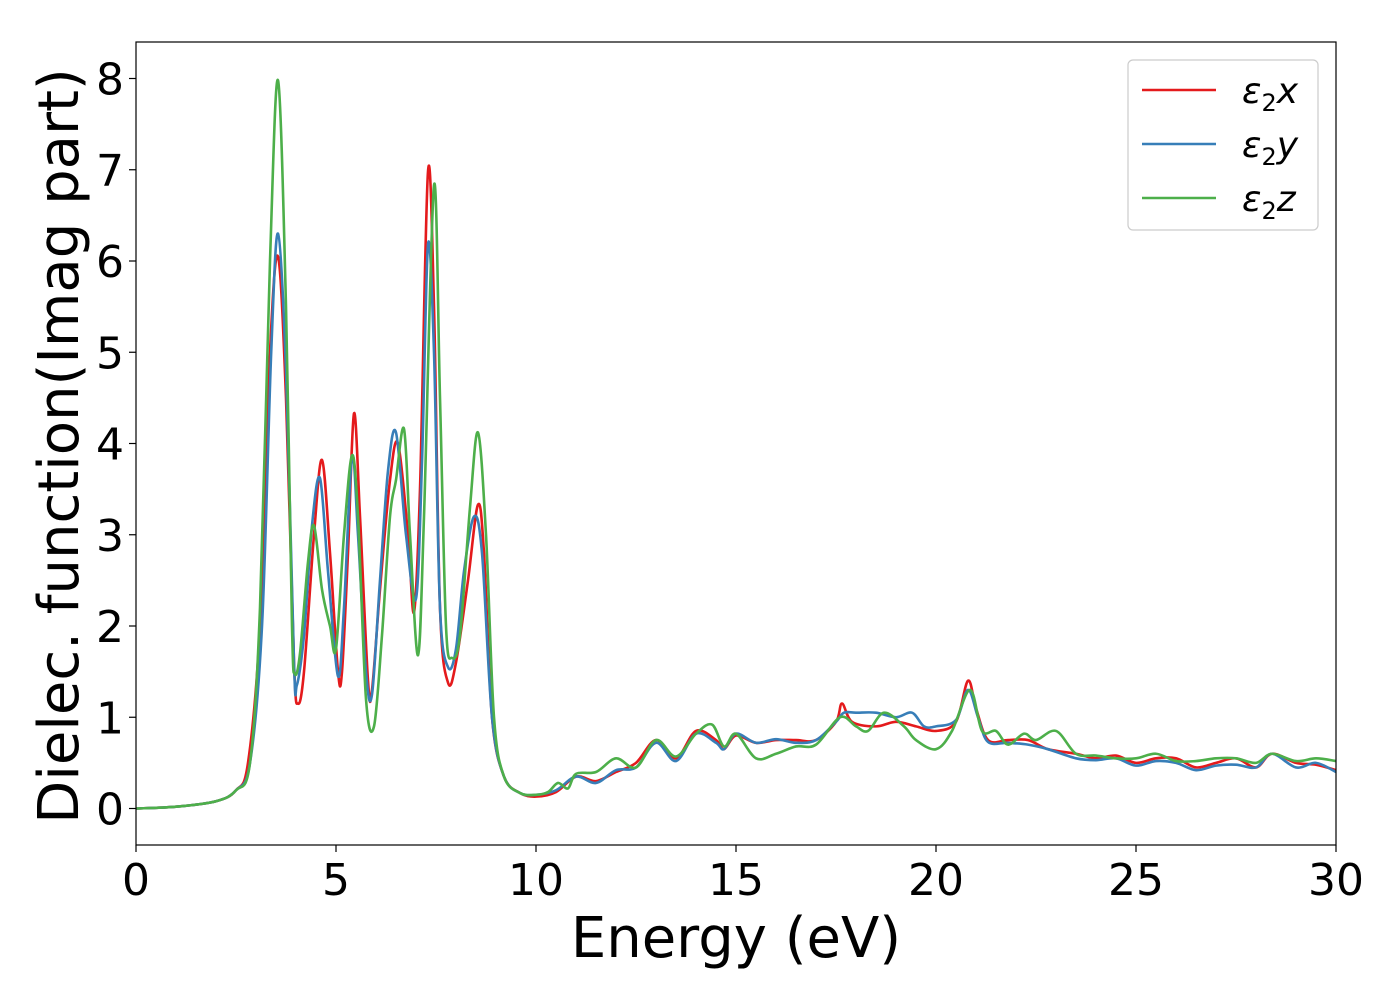 This screenshot has height=1000, width=1400. I want to click on legend: ε2x ε2y ε2z, so click(1223, 145).